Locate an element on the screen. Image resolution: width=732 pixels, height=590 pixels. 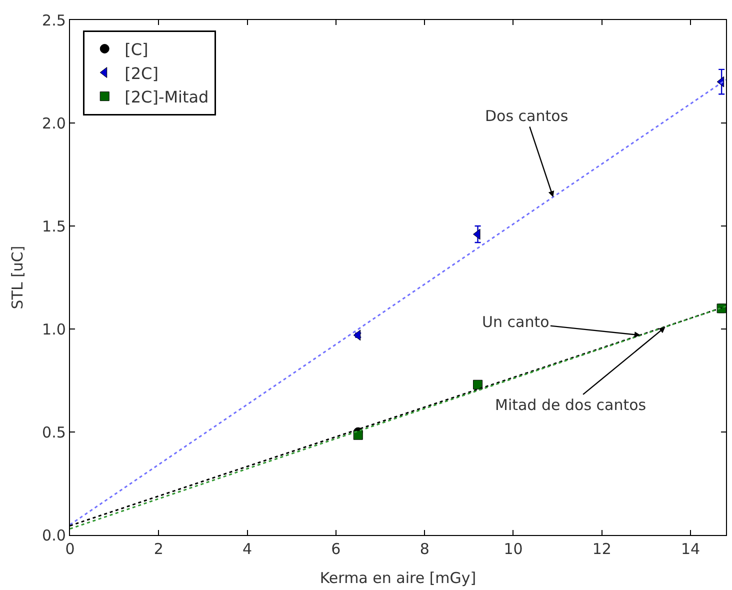
x-tick-label: 4 is located at coordinates (247, 549).